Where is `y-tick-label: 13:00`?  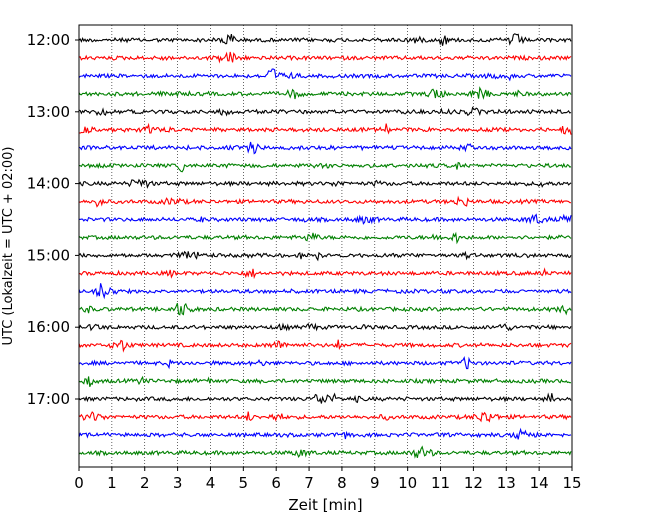 y-tick-label: 13:00 is located at coordinates (48, 112).